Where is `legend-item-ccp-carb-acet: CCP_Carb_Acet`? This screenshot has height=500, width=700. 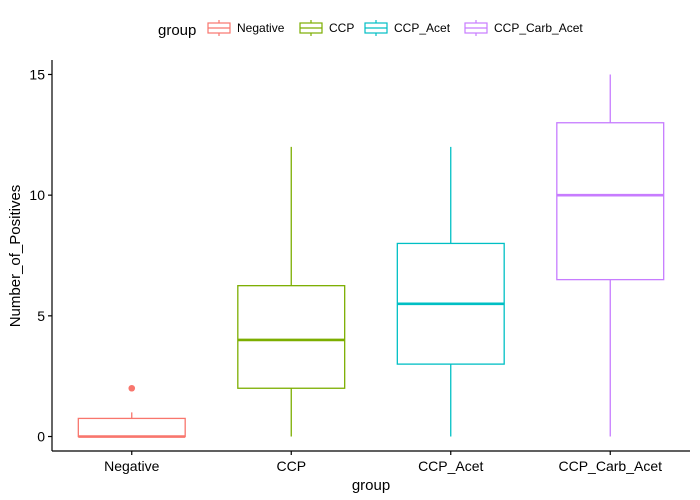 legend-item-ccp-carb-acet: CCP_Carb_Acet is located at coordinates (523, 28).